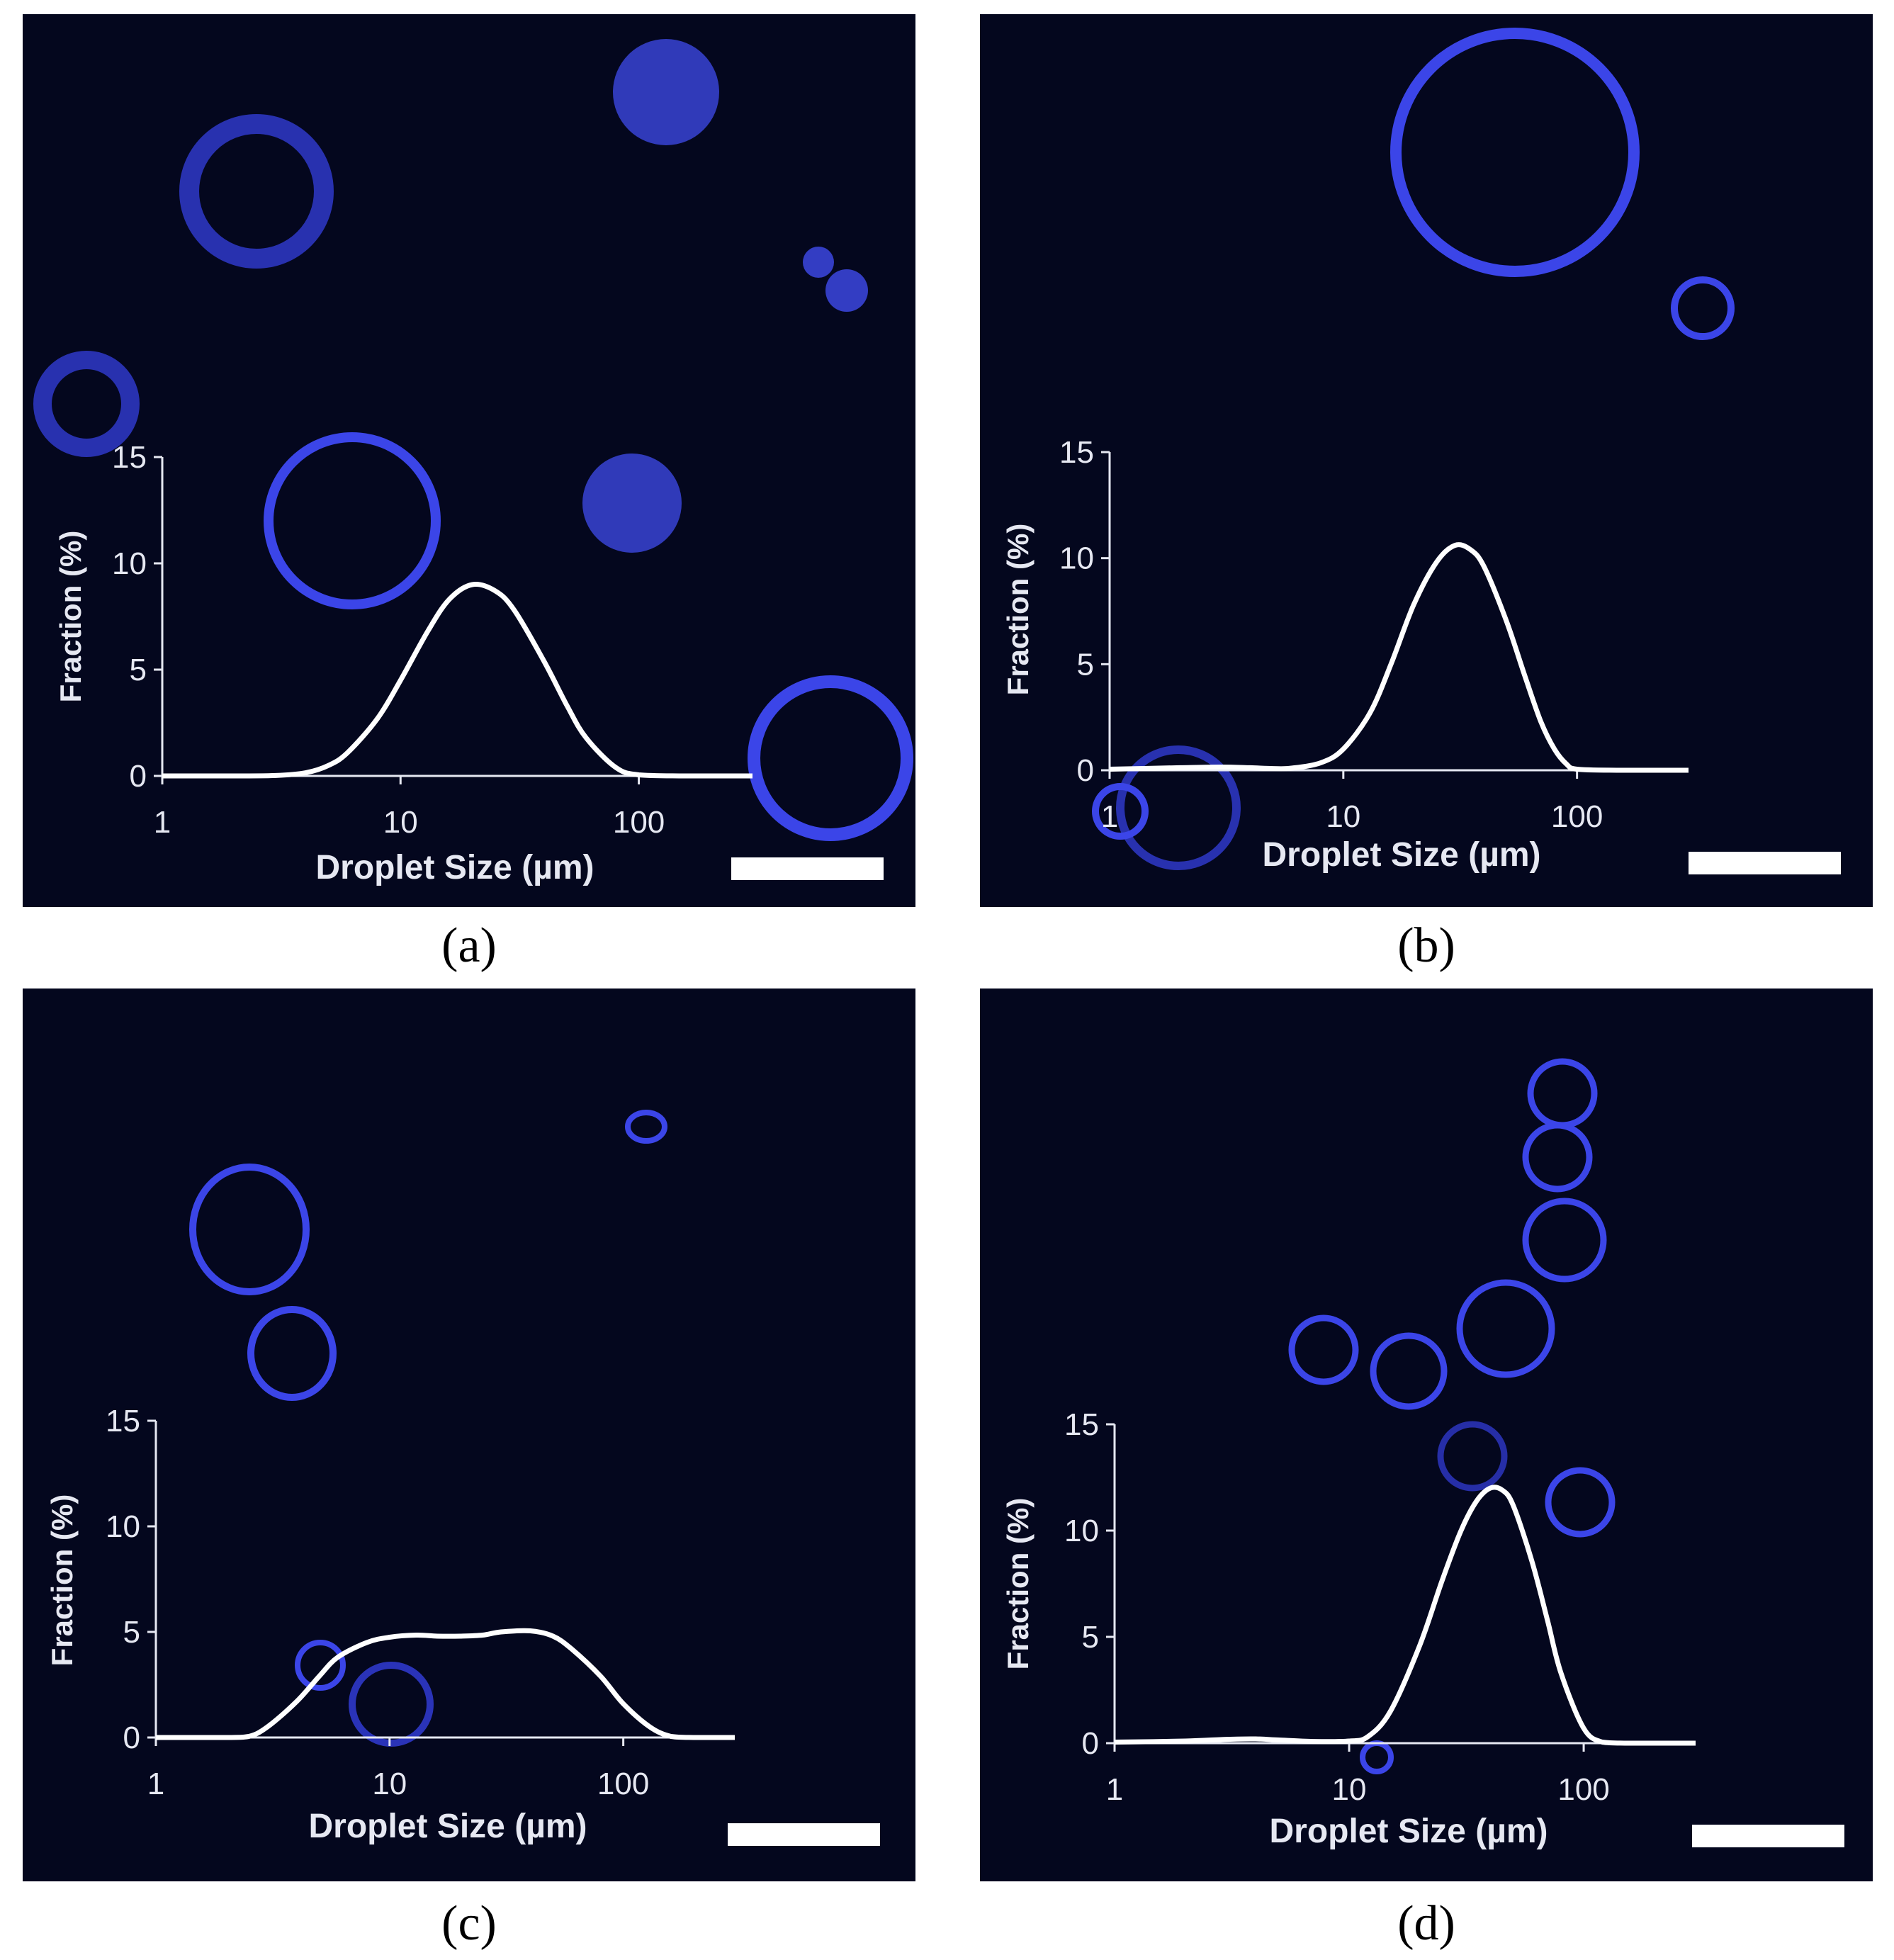  Describe the element at coordinates (1426, 945) in the screenshot. I see `caption-b: (b)` at that location.